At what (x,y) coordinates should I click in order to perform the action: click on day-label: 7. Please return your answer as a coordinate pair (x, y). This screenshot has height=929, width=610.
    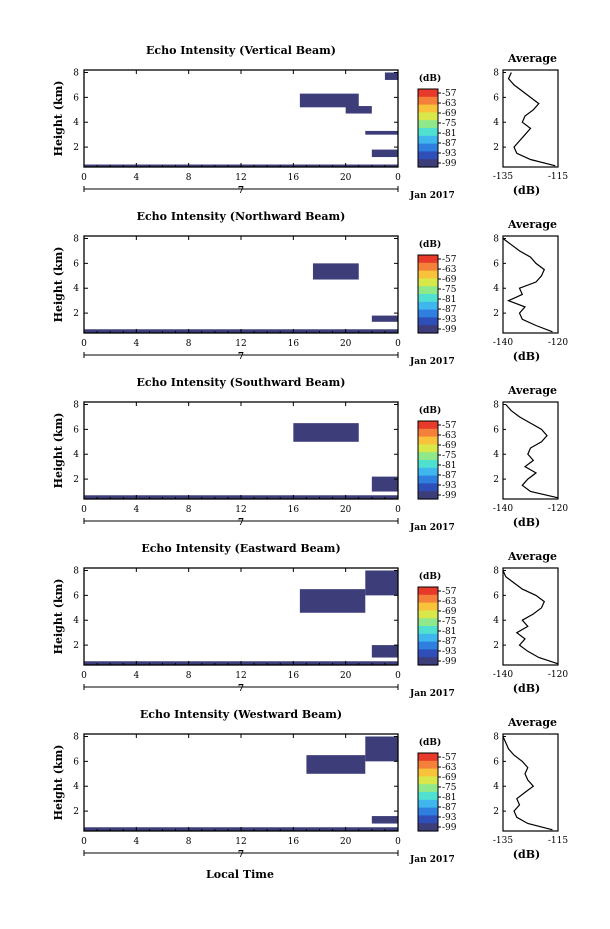
    Looking at the image, I should click on (241, 191).